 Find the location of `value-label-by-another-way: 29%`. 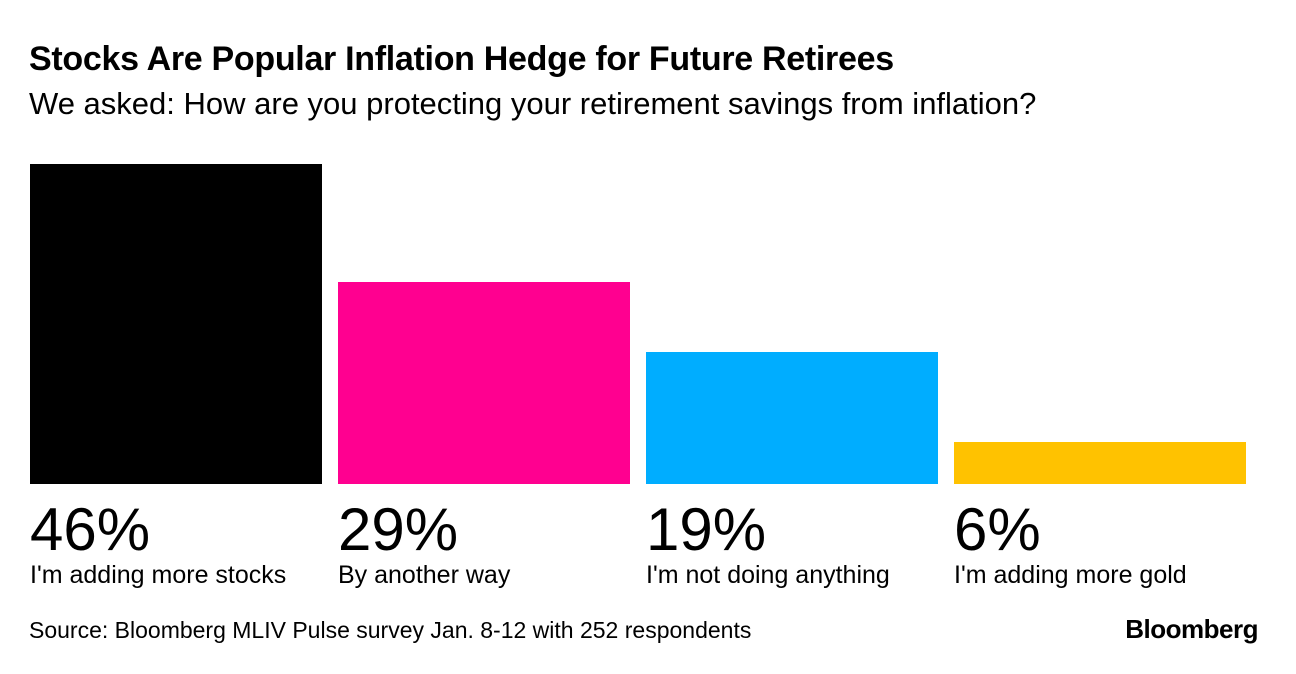

value-label-by-another-way: 29% is located at coordinates (398, 529).